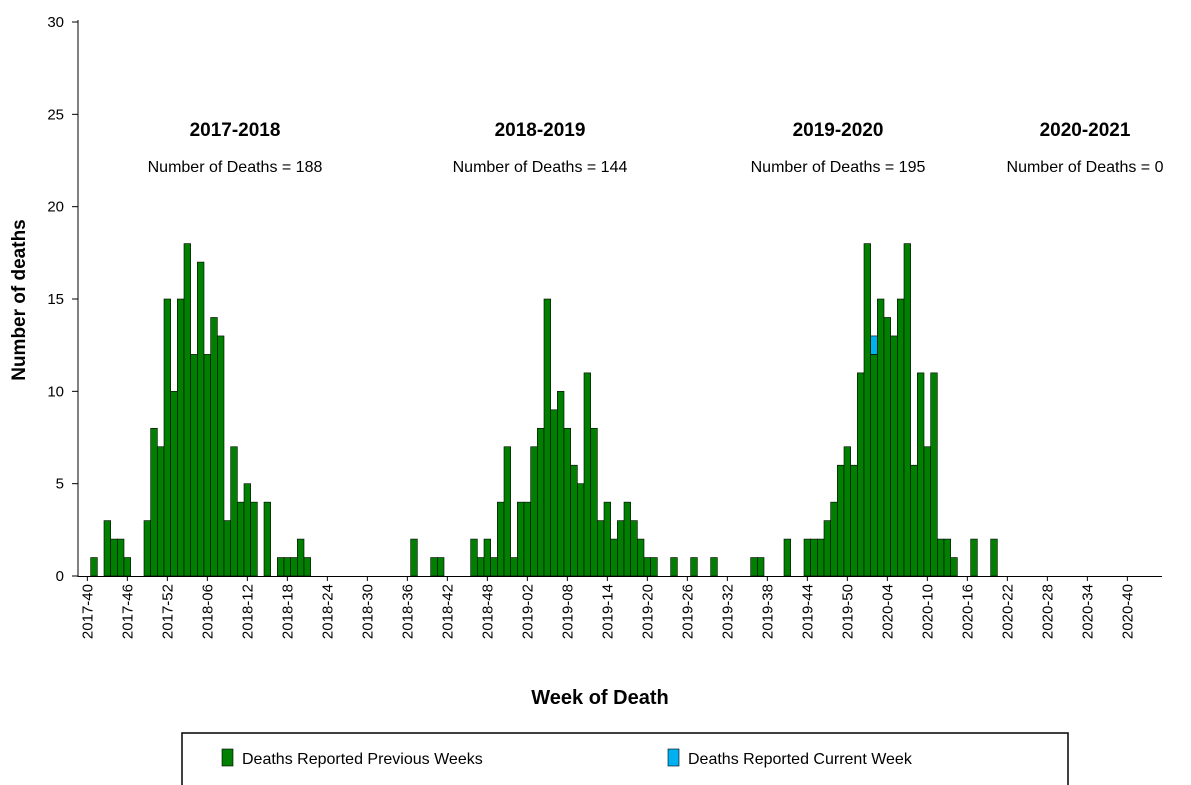  I want to click on x-tick-label: 2019-50, so click(847, 611).